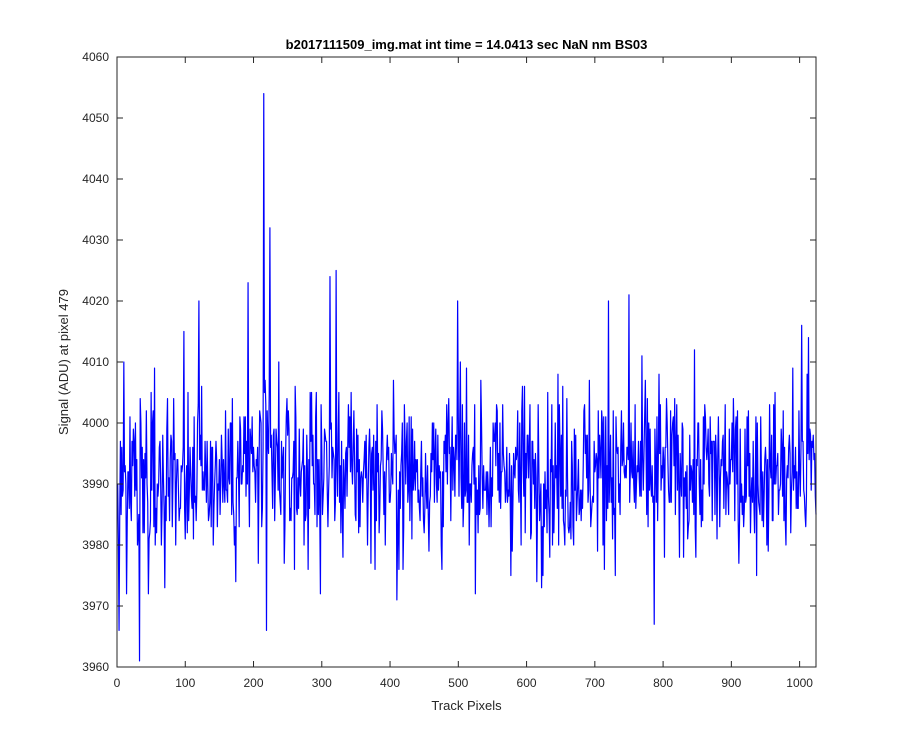 This screenshot has height=750, width=900. Describe the element at coordinates (117, 683) in the screenshot. I see `x-tick-label: 0` at that location.